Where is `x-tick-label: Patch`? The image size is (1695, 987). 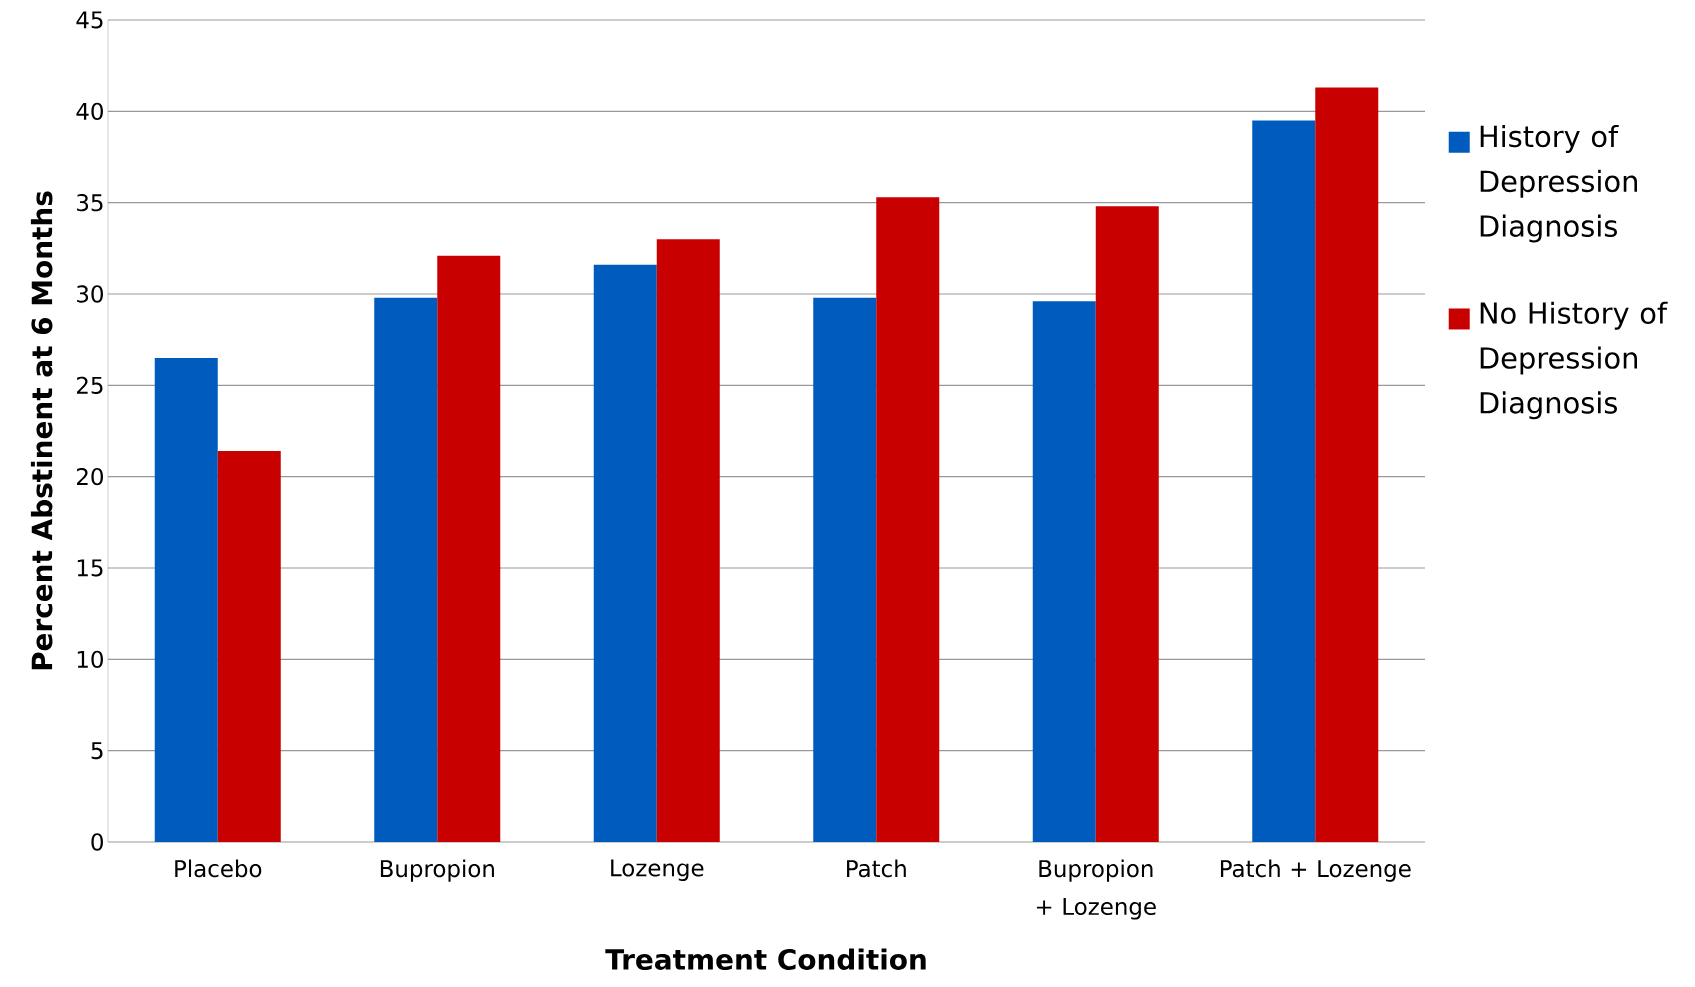
x-tick-label: Patch is located at coordinates (876, 868).